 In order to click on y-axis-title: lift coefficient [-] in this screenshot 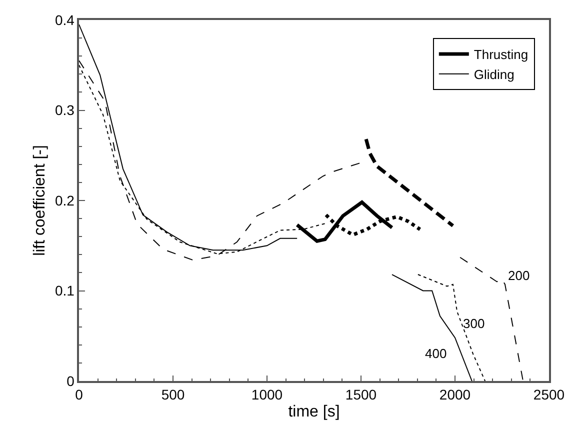, I will do `click(39, 200)`.